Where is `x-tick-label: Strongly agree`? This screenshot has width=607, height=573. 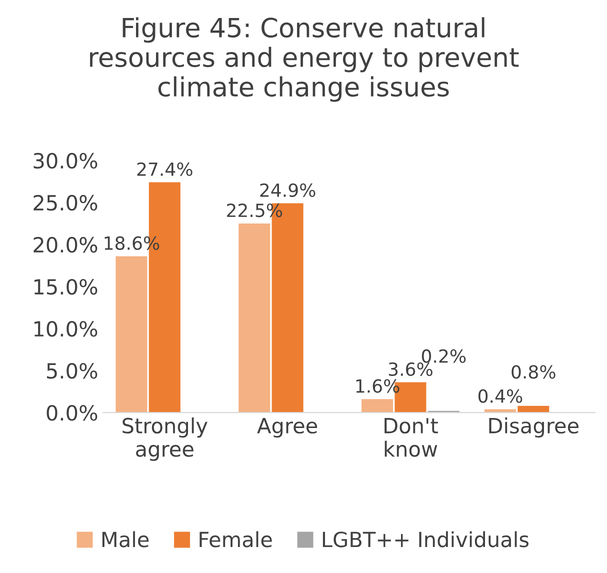 x-tick-label: Strongly agree is located at coordinates (165, 439).